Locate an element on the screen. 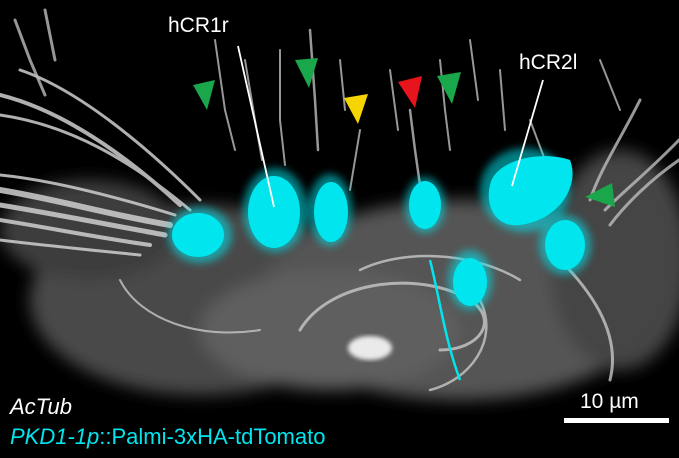 This screenshot has height=458, width=679. label-pkd-reporter: PKD1-1p::Palmi-3xHA-tdTomato is located at coordinates (167, 437).